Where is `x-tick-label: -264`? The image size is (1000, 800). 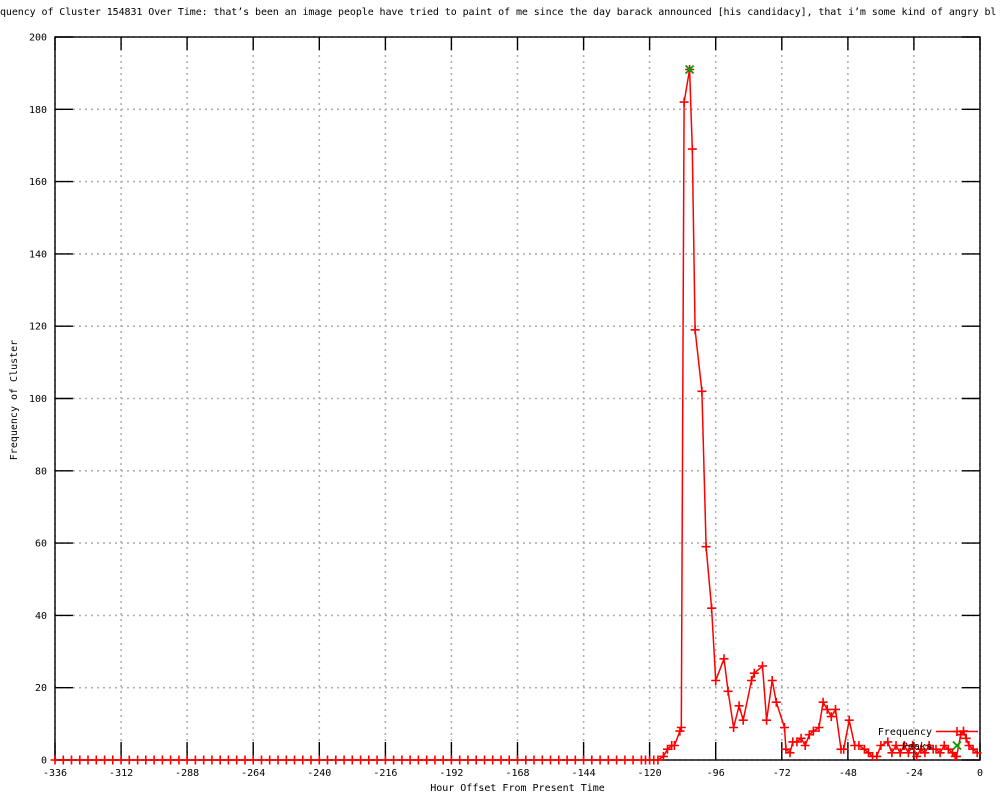
x-tick-label: -264 is located at coordinates (253, 773).